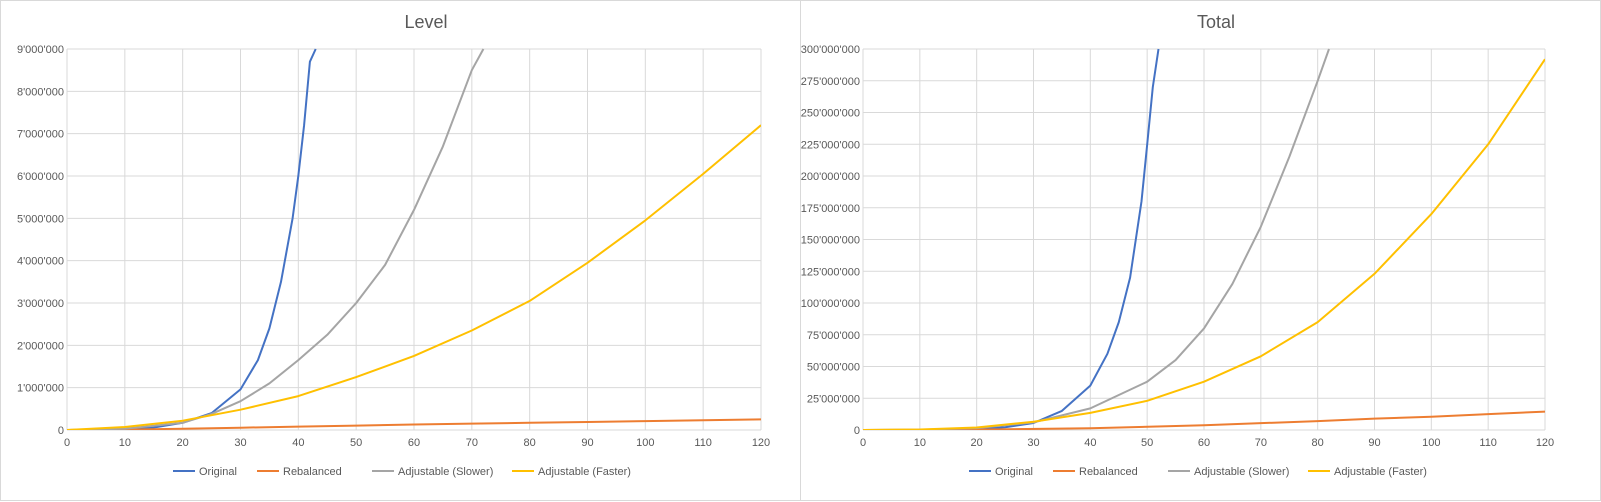  I want to click on y-tick-label: 4'000'000, so click(40, 262).